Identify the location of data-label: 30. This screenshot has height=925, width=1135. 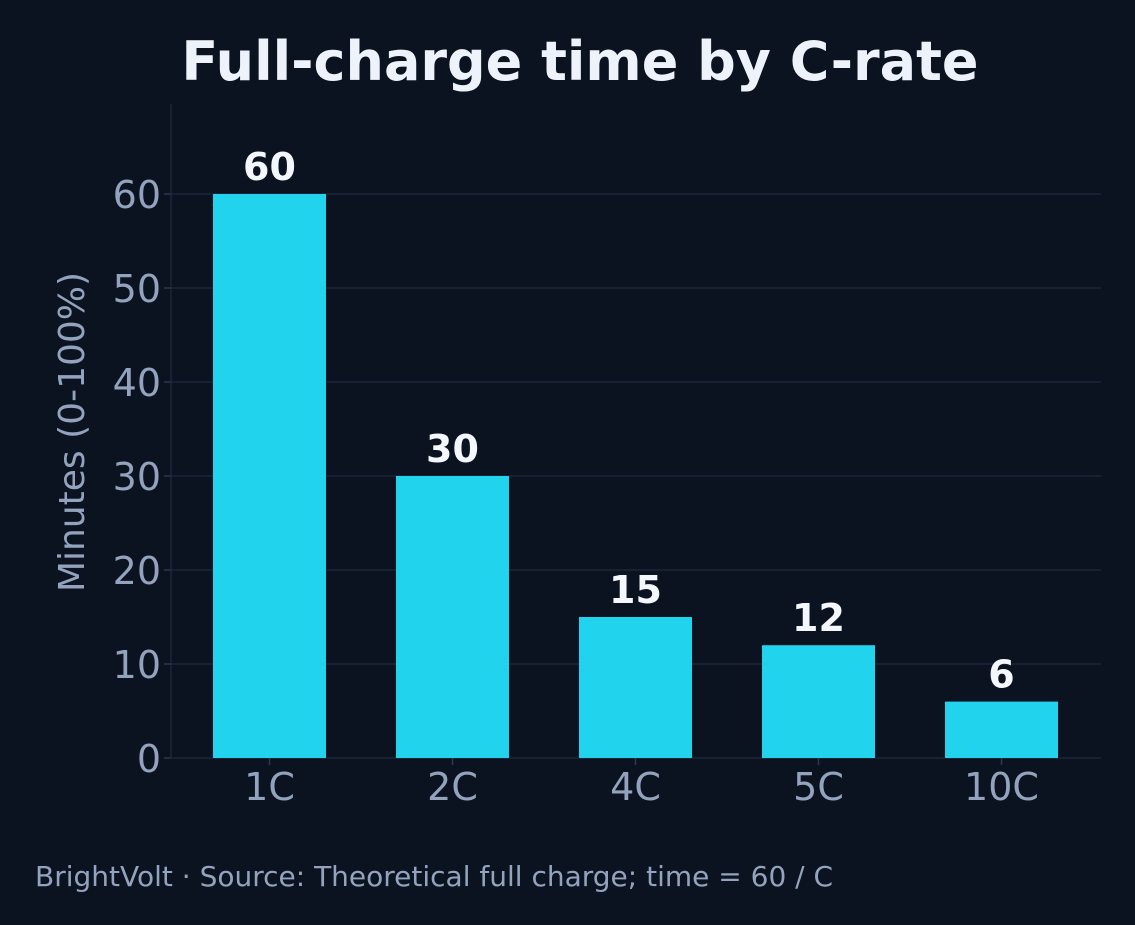
(452, 449).